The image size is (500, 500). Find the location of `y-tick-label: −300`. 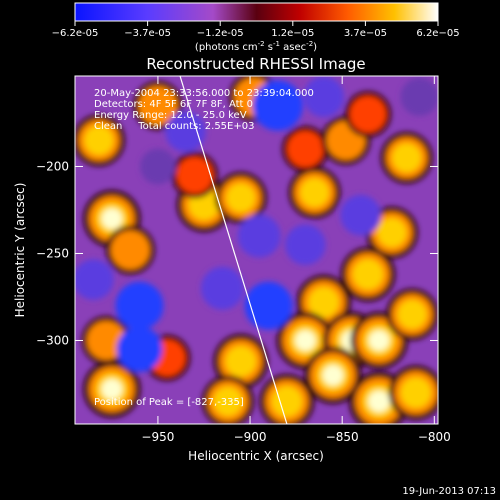

y-tick-label: −300 is located at coordinates (52, 340).